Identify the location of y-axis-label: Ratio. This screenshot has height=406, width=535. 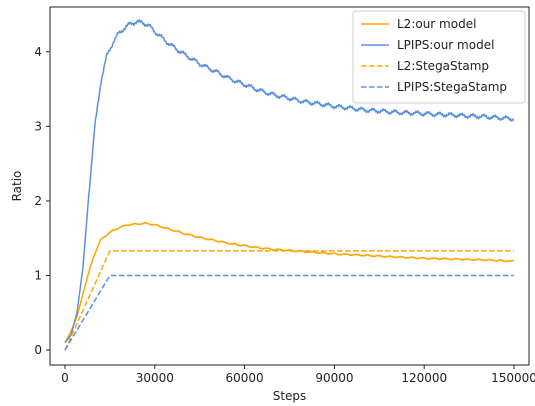
(17, 186).